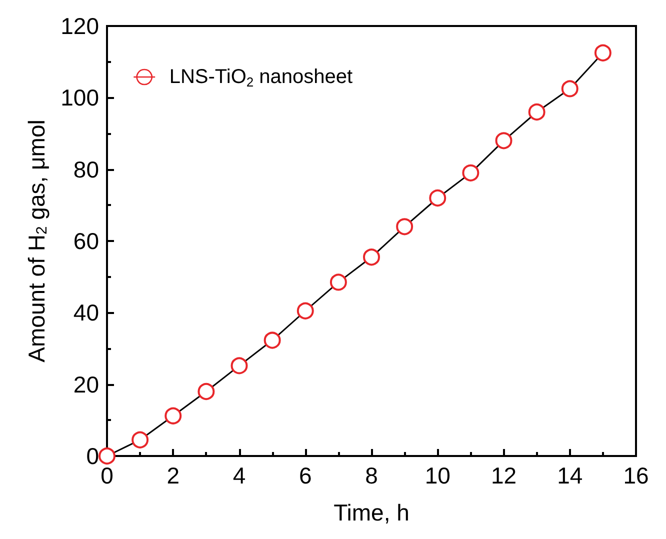 The width and height of the screenshot is (666, 539). What do you see at coordinates (86, 169) in the screenshot?
I see `y-tick-label: 80` at bounding box center [86, 169].